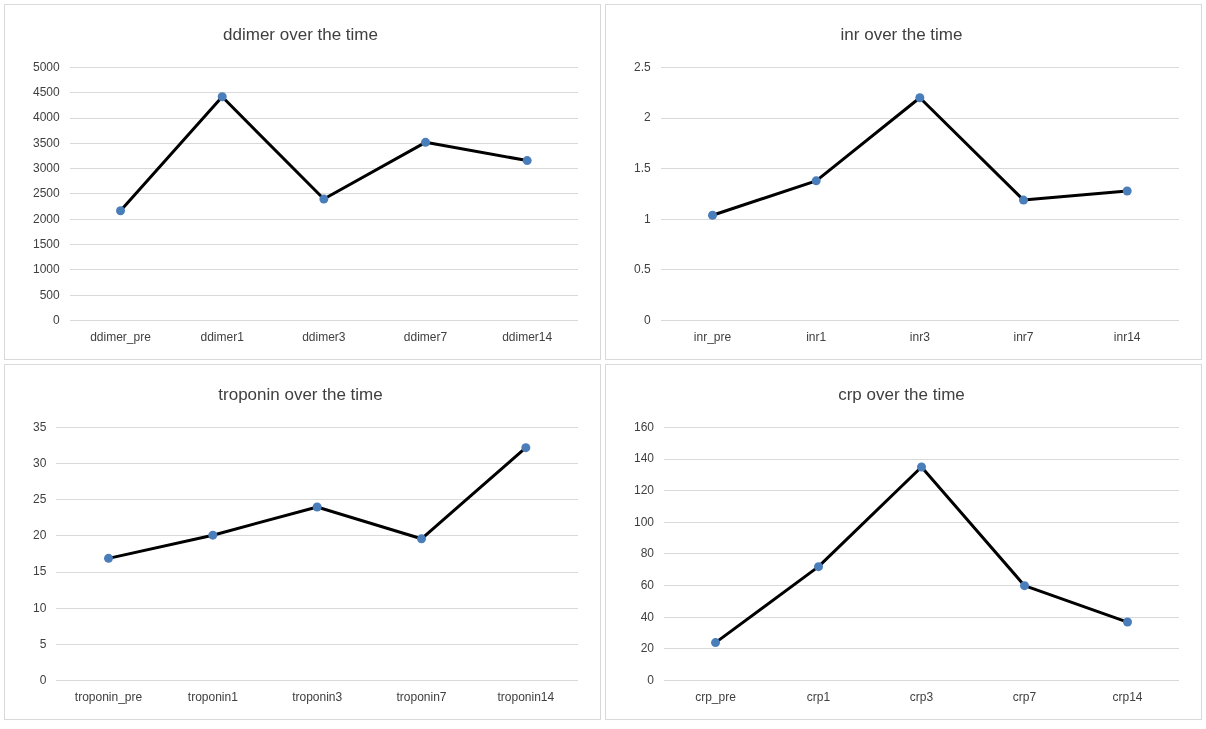 This screenshot has height=729, width=1206. I want to click on y-tick-label: 1.5, so click(642, 167).